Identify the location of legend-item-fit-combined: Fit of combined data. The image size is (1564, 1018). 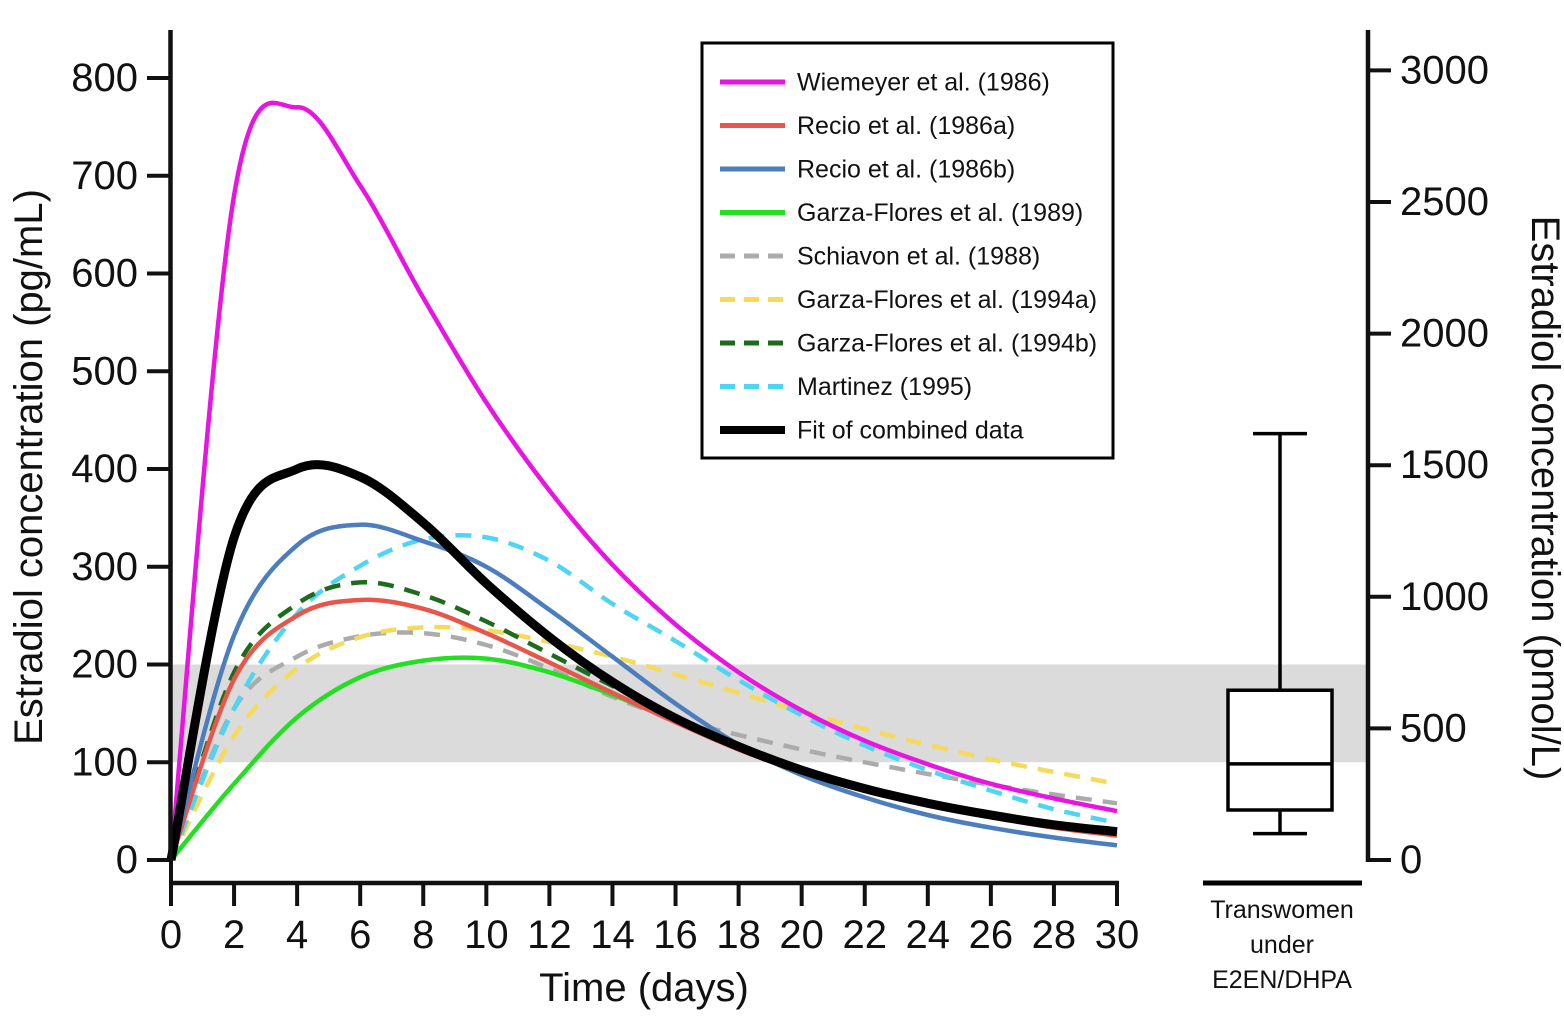
(872, 431).